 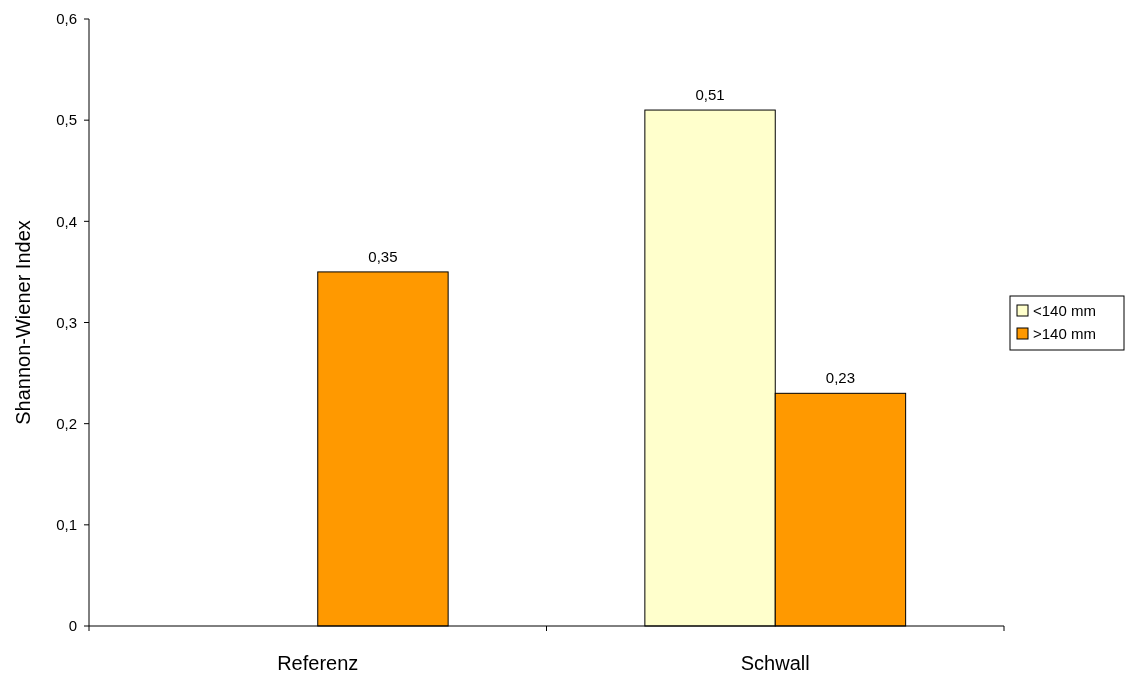 What do you see at coordinates (710, 95) in the screenshot?
I see `data-label: 0,51` at bounding box center [710, 95].